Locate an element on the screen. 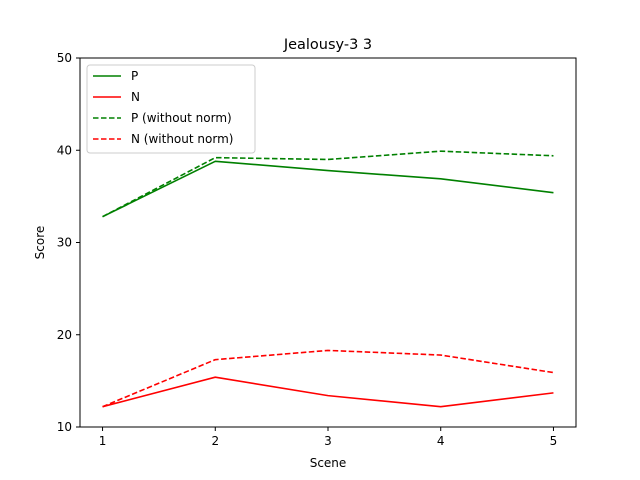  x-tick-label: 5 is located at coordinates (554, 441).